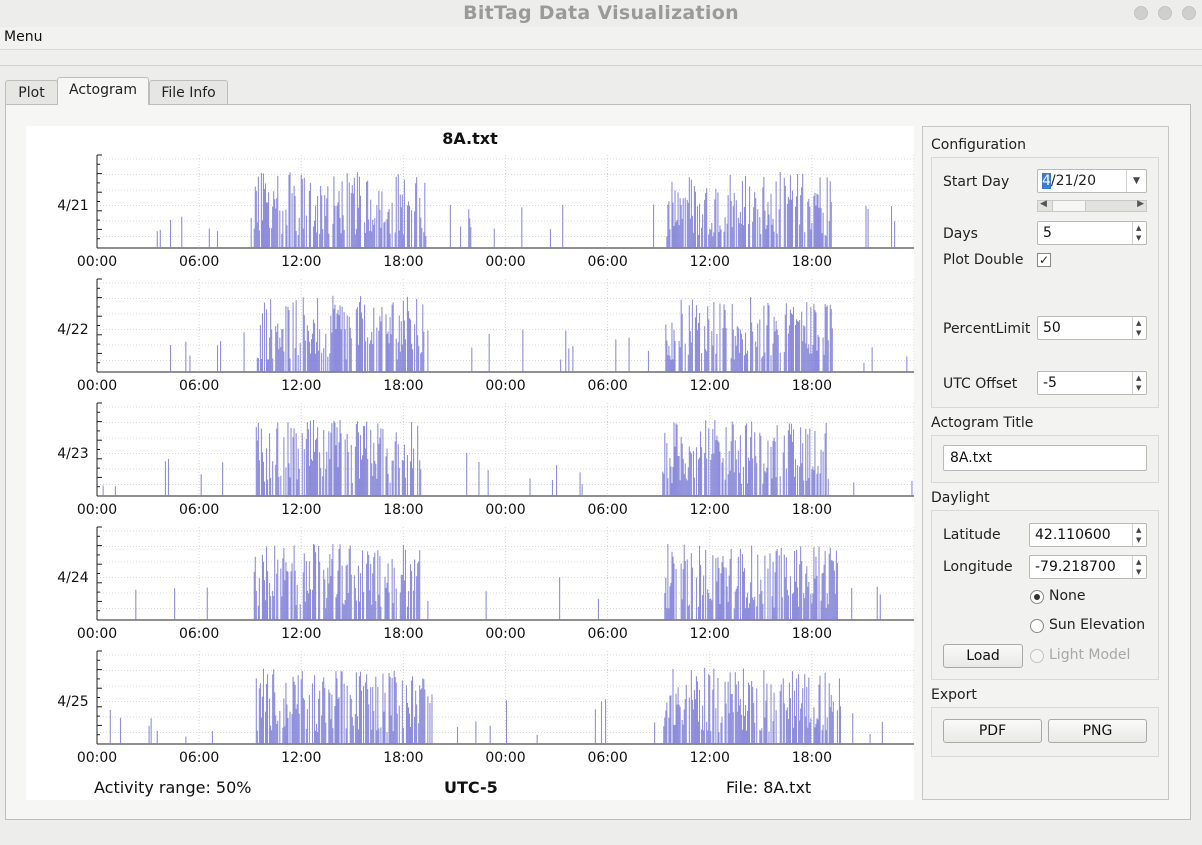  Describe the element at coordinates (1092, 328) in the screenshot. I see `percent-limit-spinbox: 50 ▲ ▼` at that location.